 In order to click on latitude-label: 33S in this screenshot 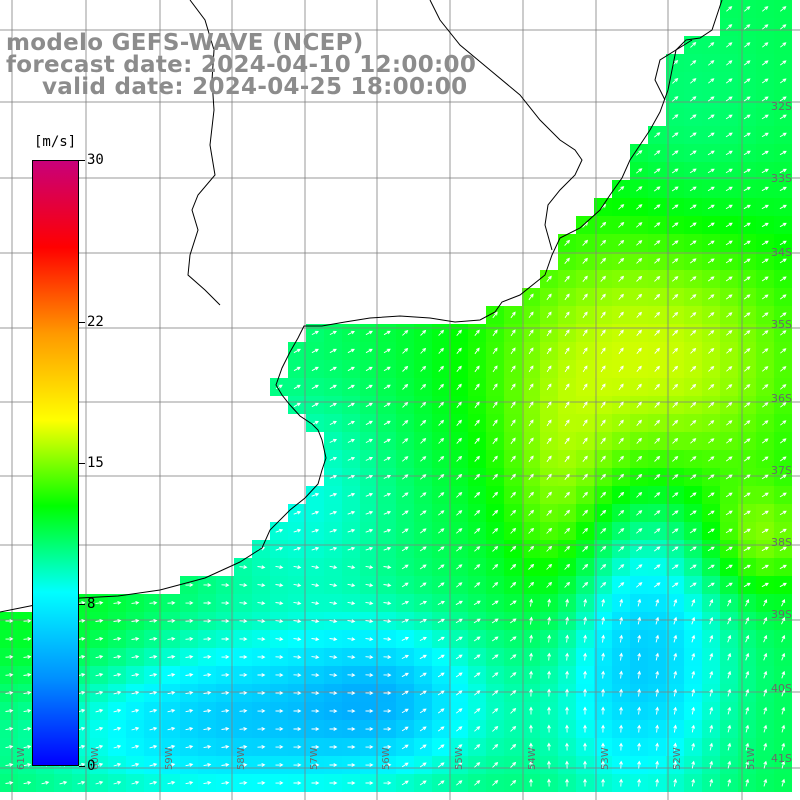, I will do `click(781, 178)`.